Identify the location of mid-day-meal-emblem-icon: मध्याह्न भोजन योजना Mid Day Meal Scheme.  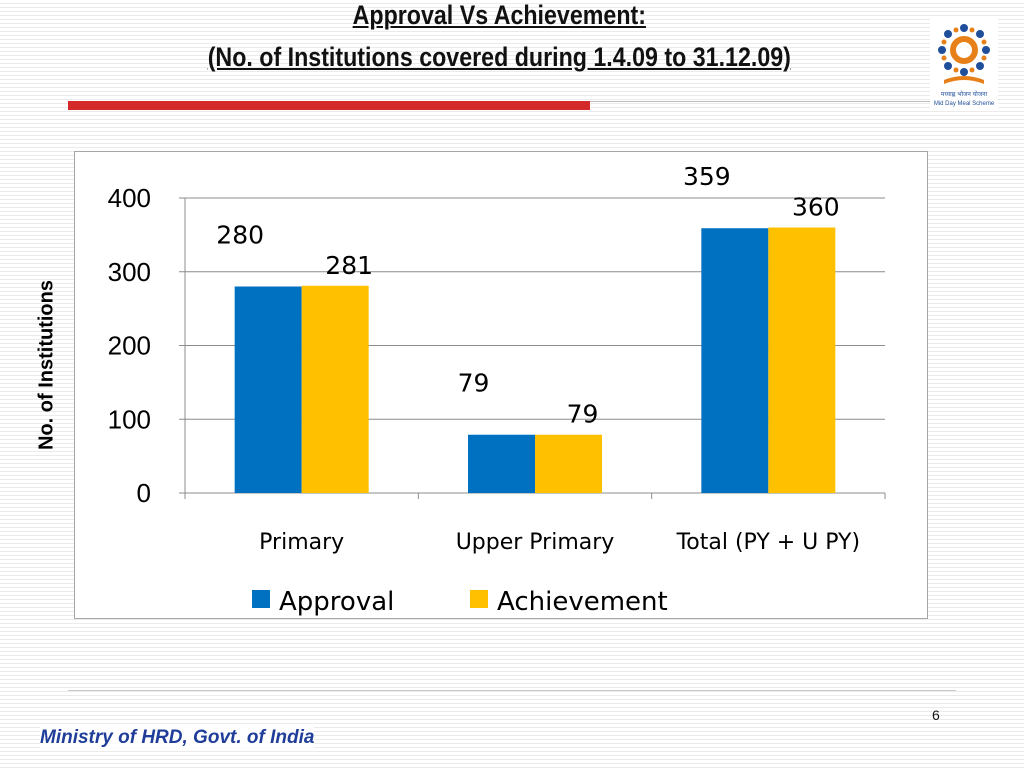
(964, 65).